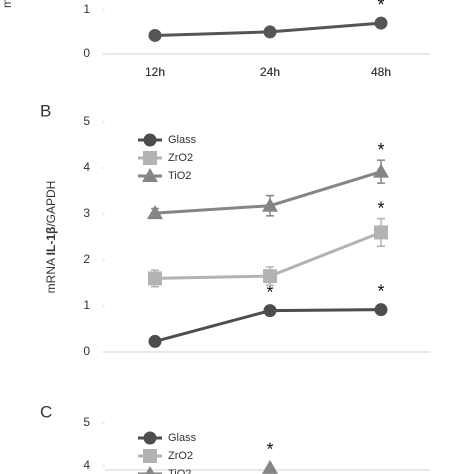 The height and width of the screenshot is (474, 474). I want to click on x-tick-label: 12h, so click(155, 72).